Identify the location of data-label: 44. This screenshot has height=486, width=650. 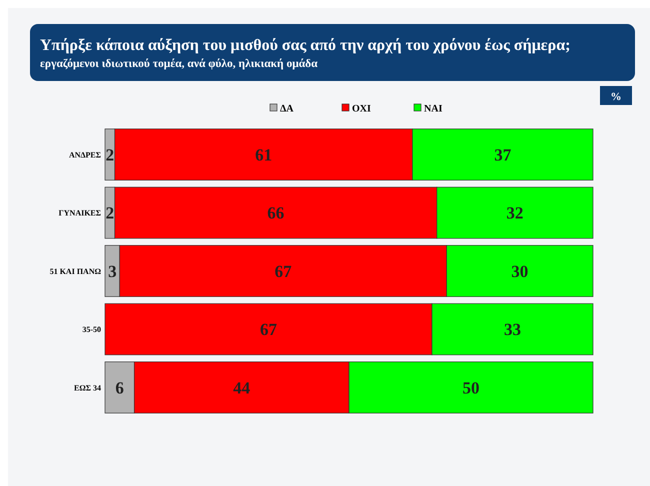
(242, 388).